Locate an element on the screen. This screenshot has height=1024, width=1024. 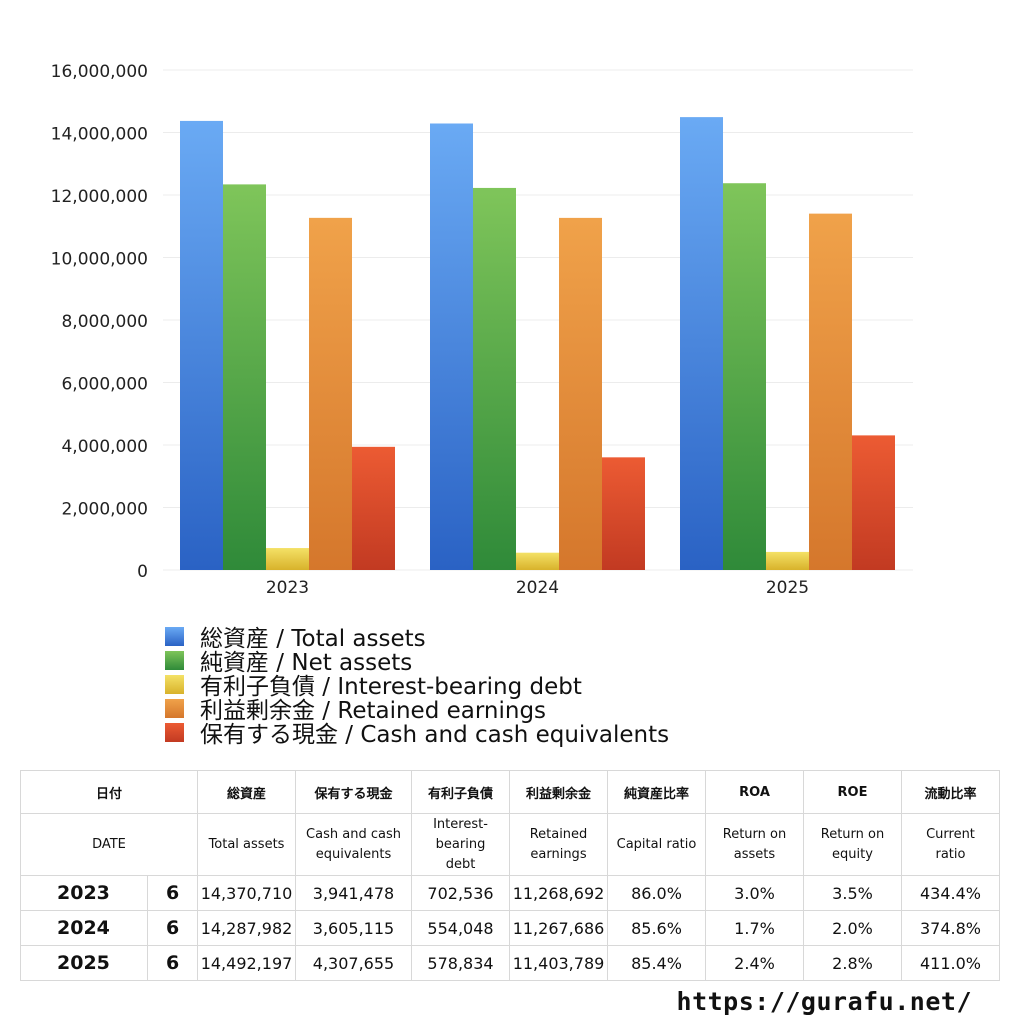
legend-label: 有利子負債 / Interest-bearing debt is located at coordinates (391, 687).